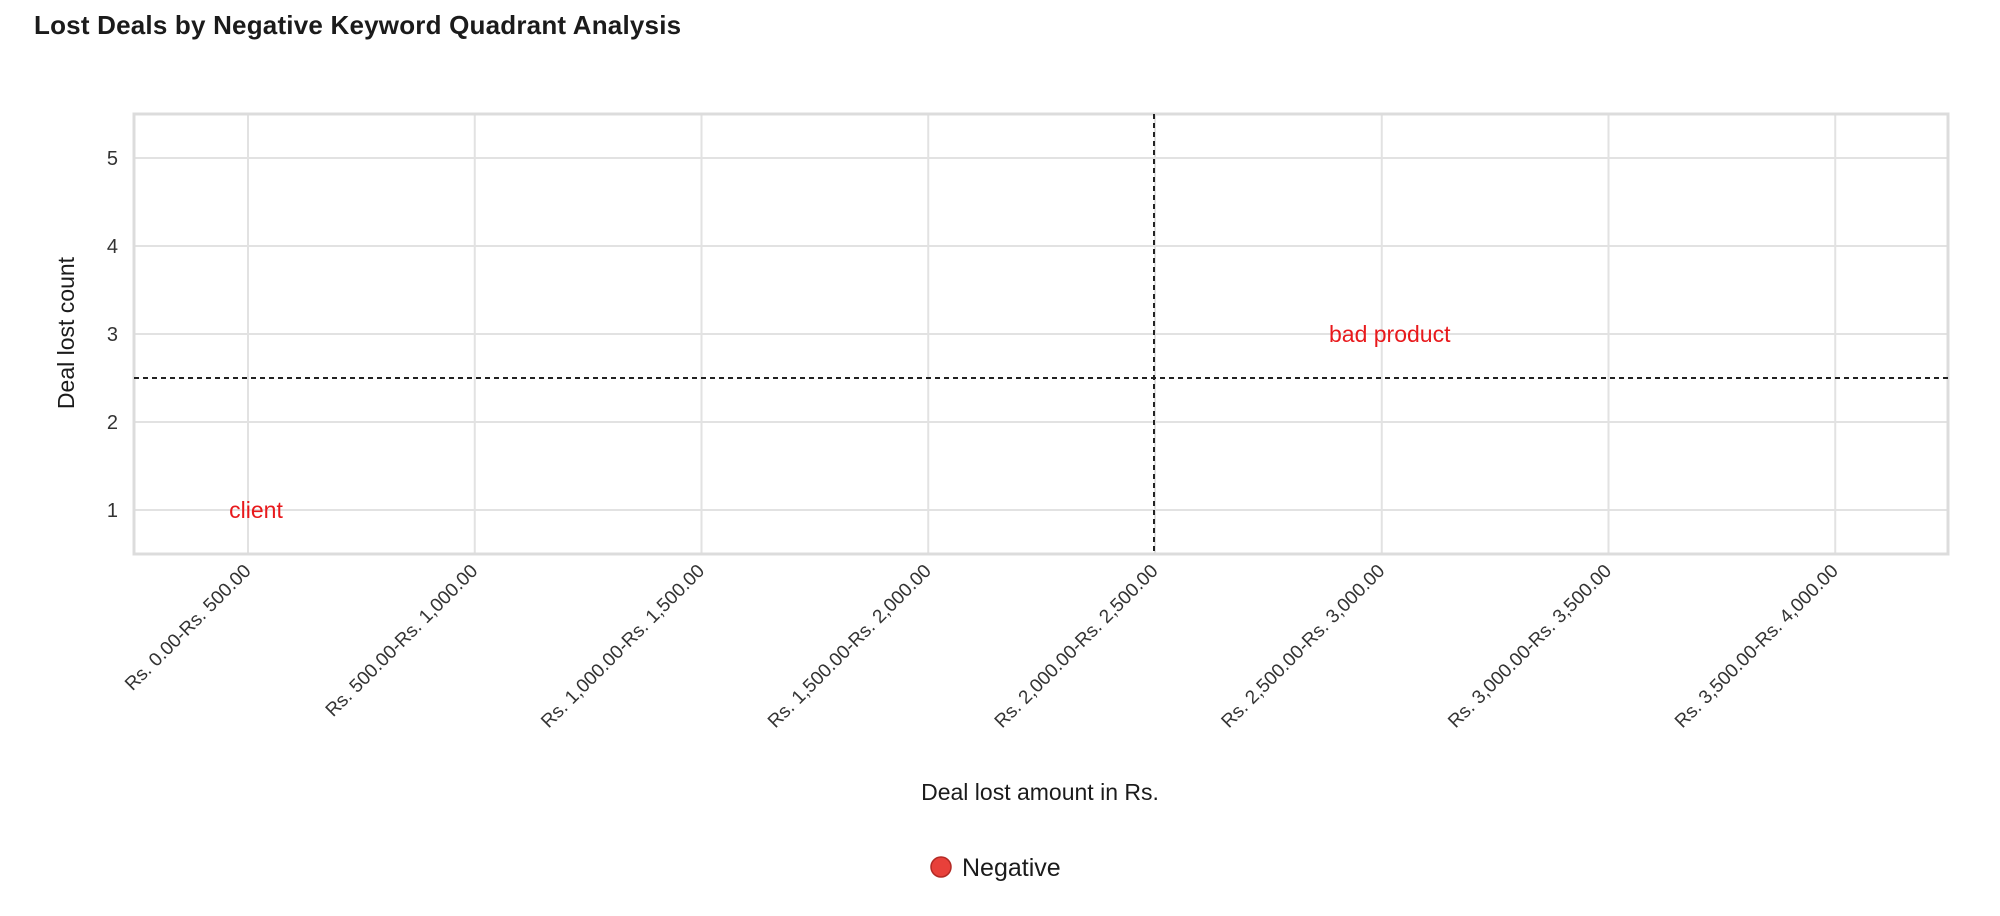 The width and height of the screenshot is (2000, 916). I want to click on y-tick-label: 4, so click(112, 247).